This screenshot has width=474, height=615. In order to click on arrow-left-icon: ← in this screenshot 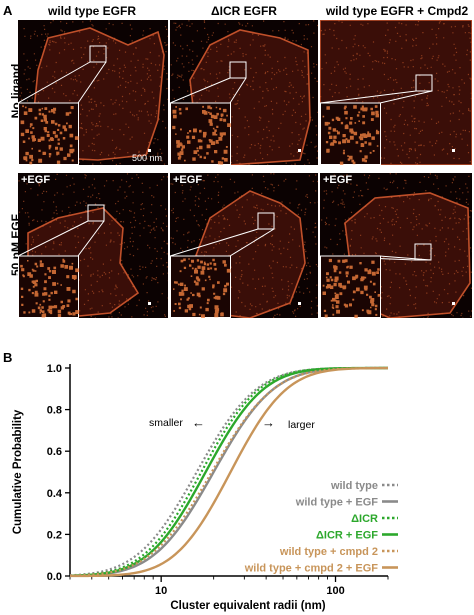, I will do `click(198, 422)`.